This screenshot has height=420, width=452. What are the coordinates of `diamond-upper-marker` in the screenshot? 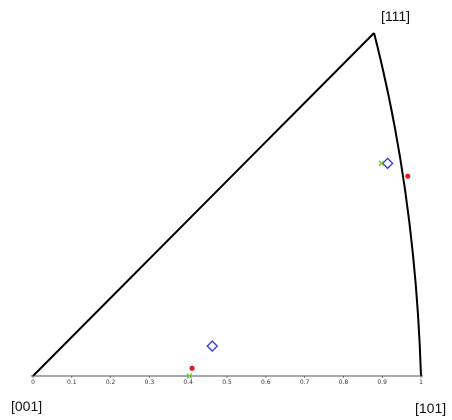 It's located at (387, 163).